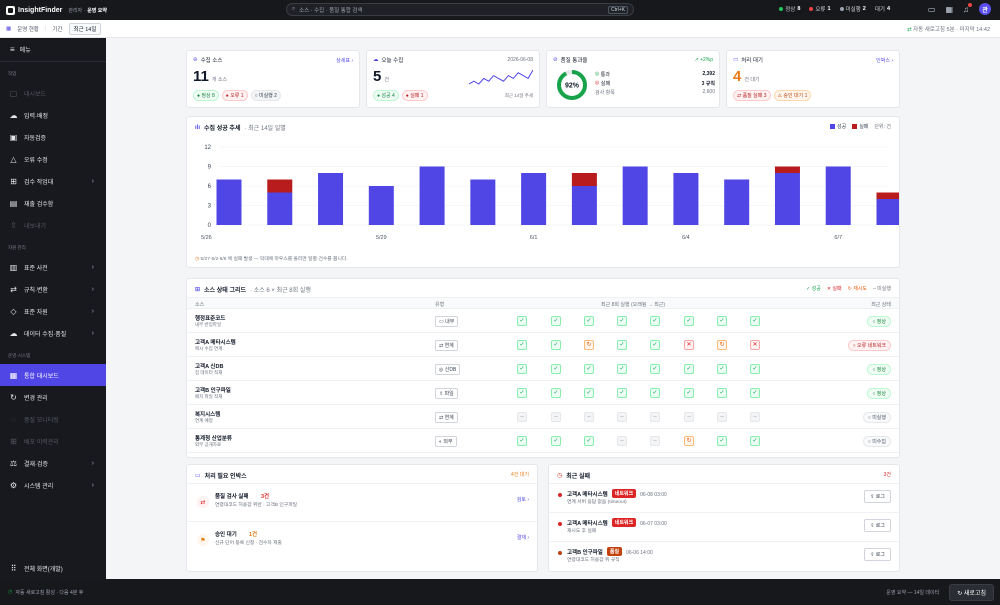  What do you see at coordinates (53, 311) in the screenshot?
I see `sidebar-item: ◇ 표준 자원 ›` at bounding box center [53, 311].